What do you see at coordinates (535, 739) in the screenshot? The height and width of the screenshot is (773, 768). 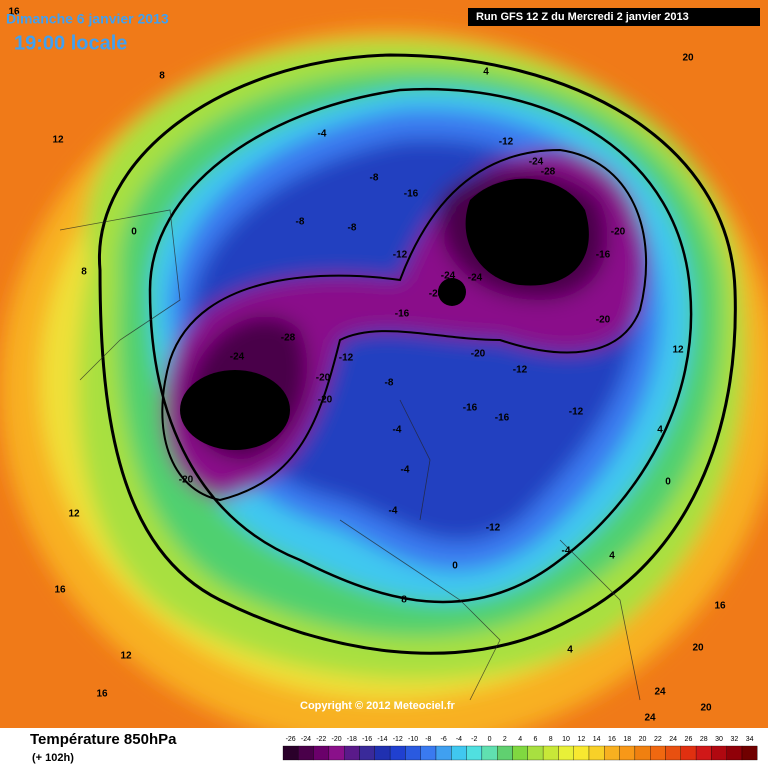 I see `colorbar-label: 6` at bounding box center [535, 739].